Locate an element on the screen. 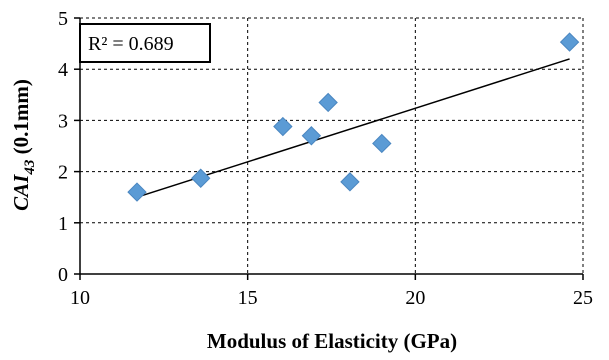  x-tick-label: 20 is located at coordinates (415, 298).